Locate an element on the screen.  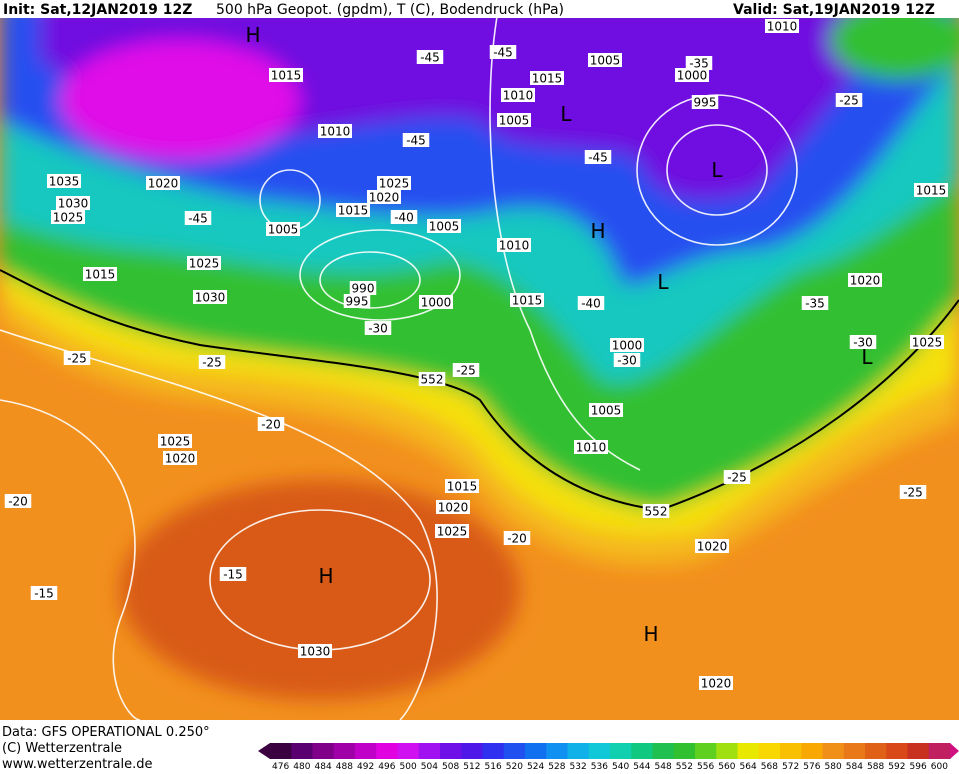
temperature-label: -40 is located at coordinates (591, 304).